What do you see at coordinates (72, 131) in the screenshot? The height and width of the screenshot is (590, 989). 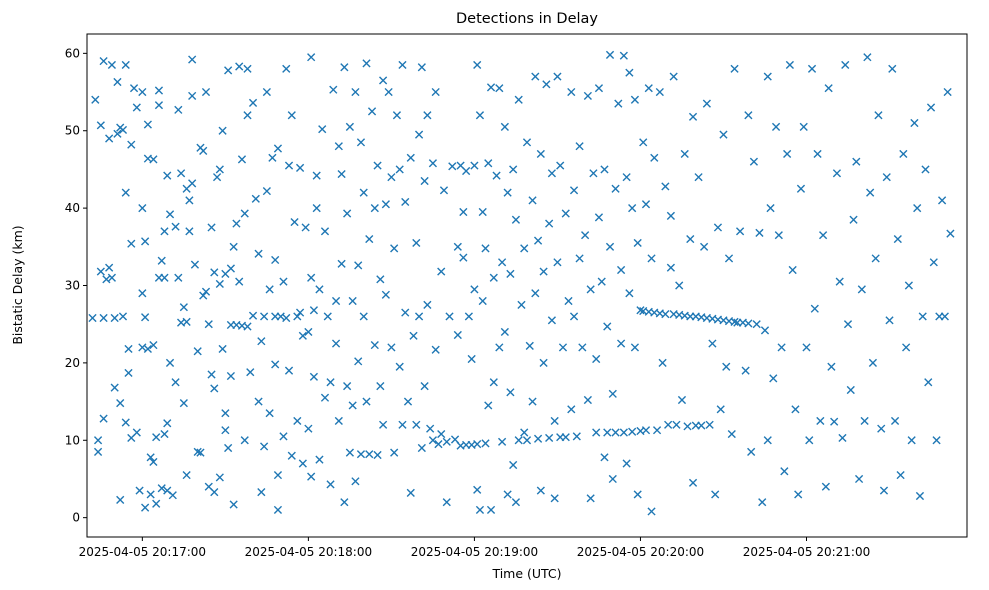 I see `y-tick-label: 50` at bounding box center [72, 131].